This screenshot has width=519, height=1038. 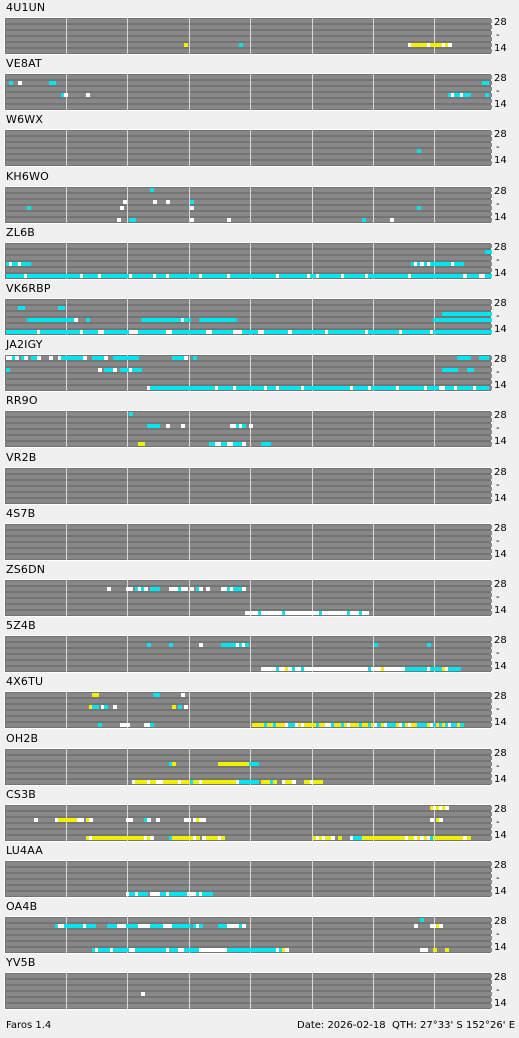 What do you see at coordinates (24, 851) in the screenshot?
I see `station-callsign: LU4AA` at bounding box center [24, 851].